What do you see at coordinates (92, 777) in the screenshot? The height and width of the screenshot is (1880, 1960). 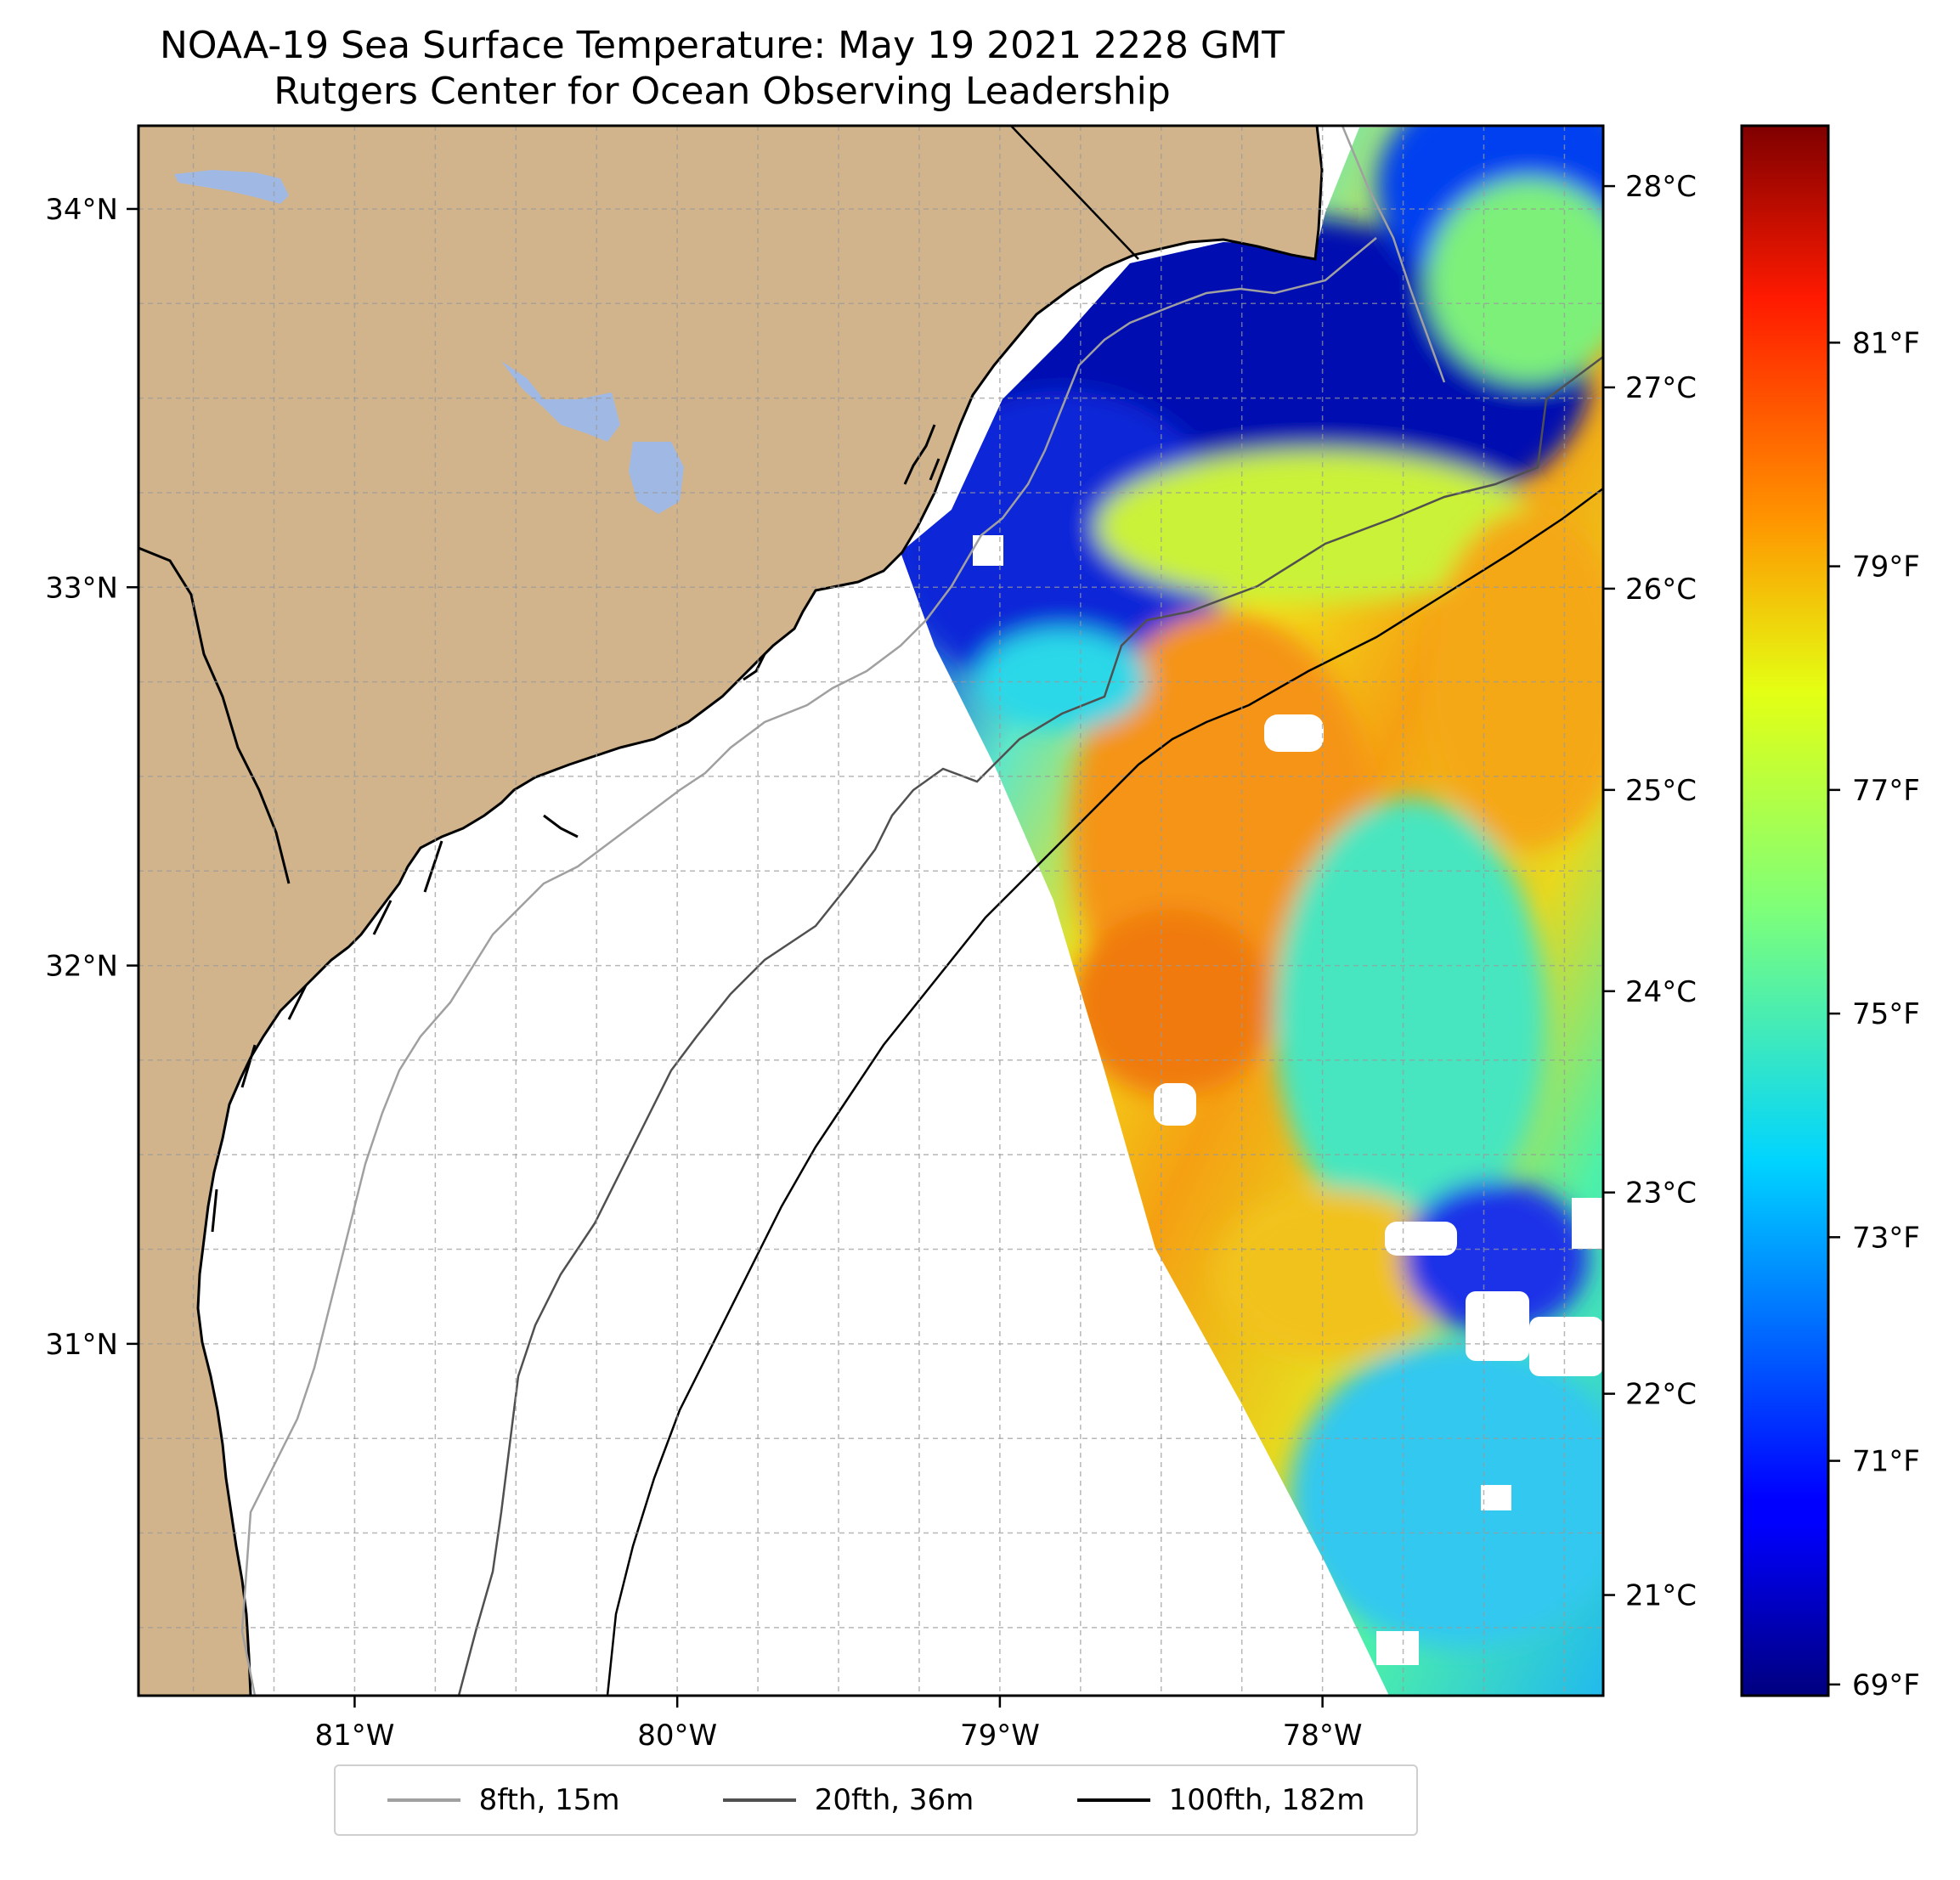 I see `latitude-axis: 34°N 33°N 32°N 31°N` at bounding box center [92, 777].